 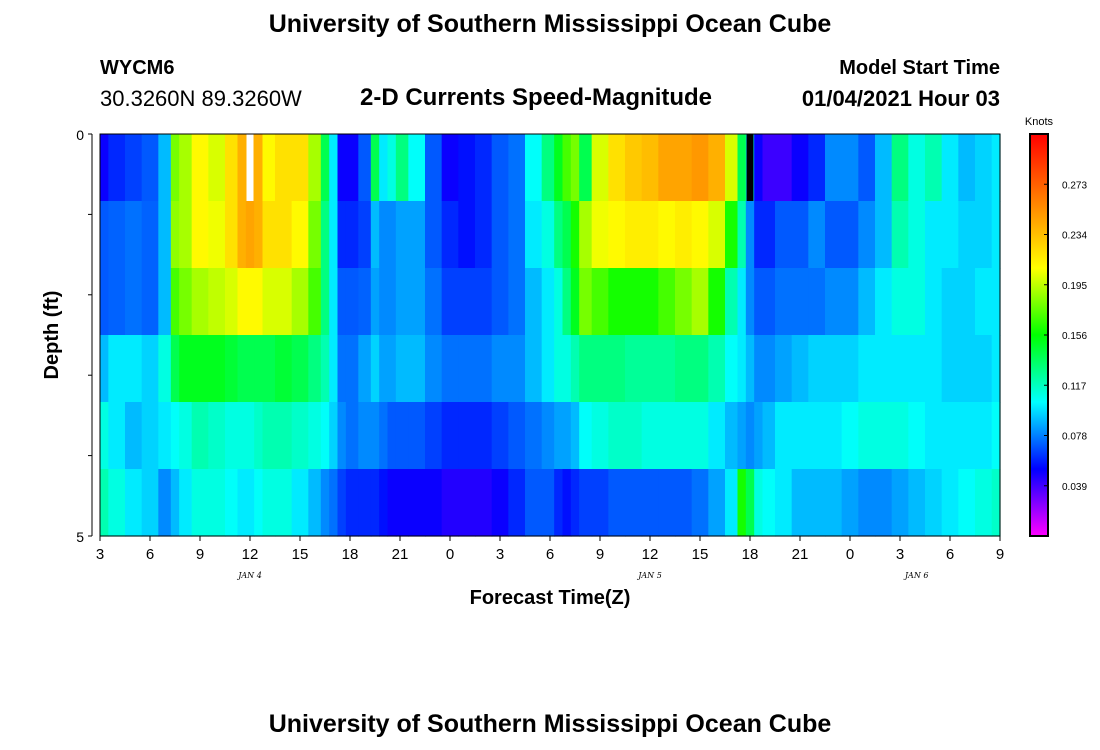 What do you see at coordinates (1056, 326) in the screenshot?
I see `colorbar: Knots 0.039 0.078 0.117 0.156 0.195 0.234 0.273` at bounding box center [1056, 326].